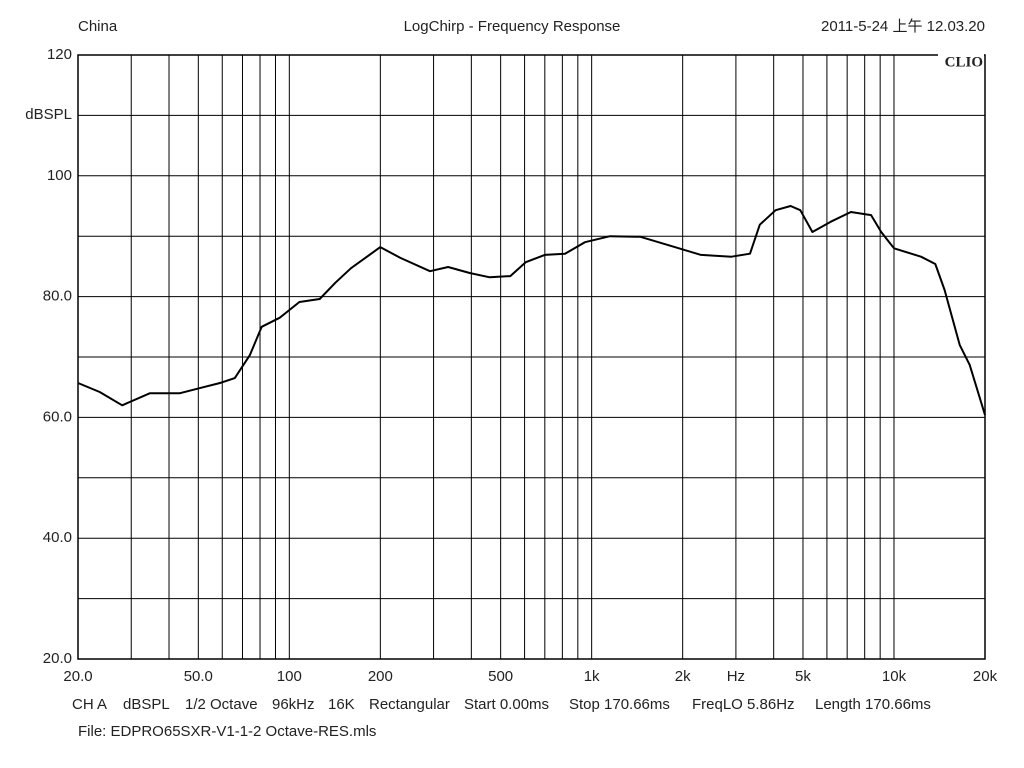 This screenshot has width=1024, height=768. What do you see at coordinates (380, 676) in the screenshot?
I see `x-tick-label: 200` at bounding box center [380, 676].